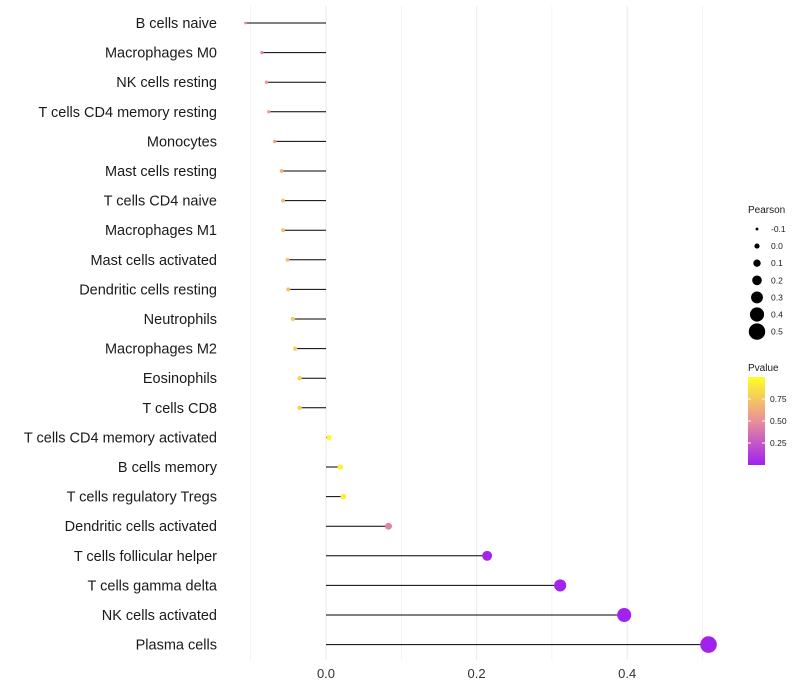 The height and width of the screenshot is (700, 800). What do you see at coordinates (283, 200) in the screenshot?
I see `point-t-cells-cd4-naive` at bounding box center [283, 200].